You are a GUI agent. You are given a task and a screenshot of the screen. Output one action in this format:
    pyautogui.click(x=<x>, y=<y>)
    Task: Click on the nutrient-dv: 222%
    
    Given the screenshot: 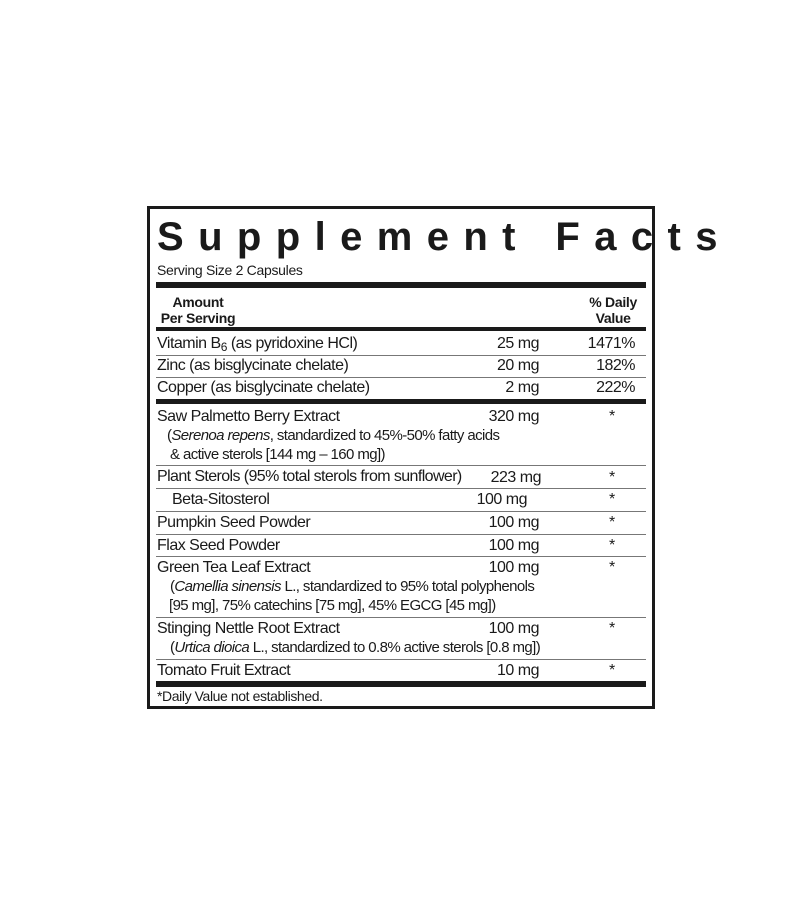 What is the action you would take?
    pyautogui.click(x=615, y=387)
    